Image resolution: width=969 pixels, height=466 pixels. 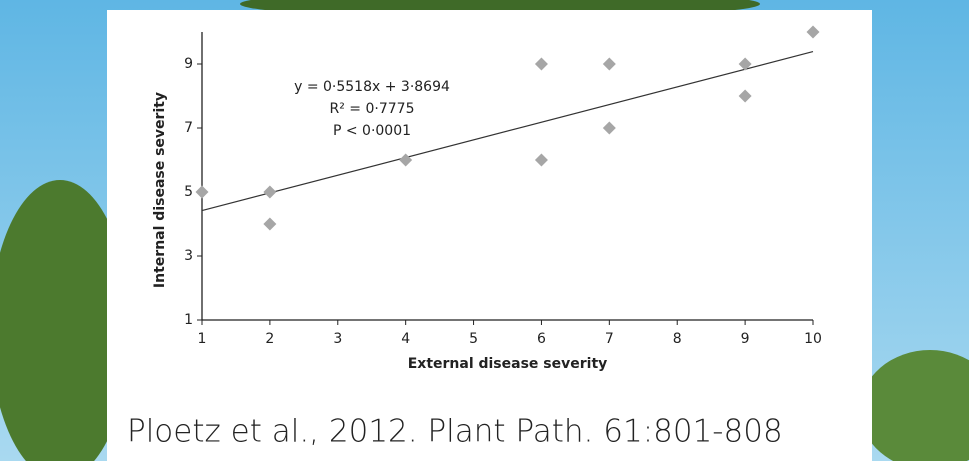 I want to click on y-tick-label: 9, so click(x=188, y=64).